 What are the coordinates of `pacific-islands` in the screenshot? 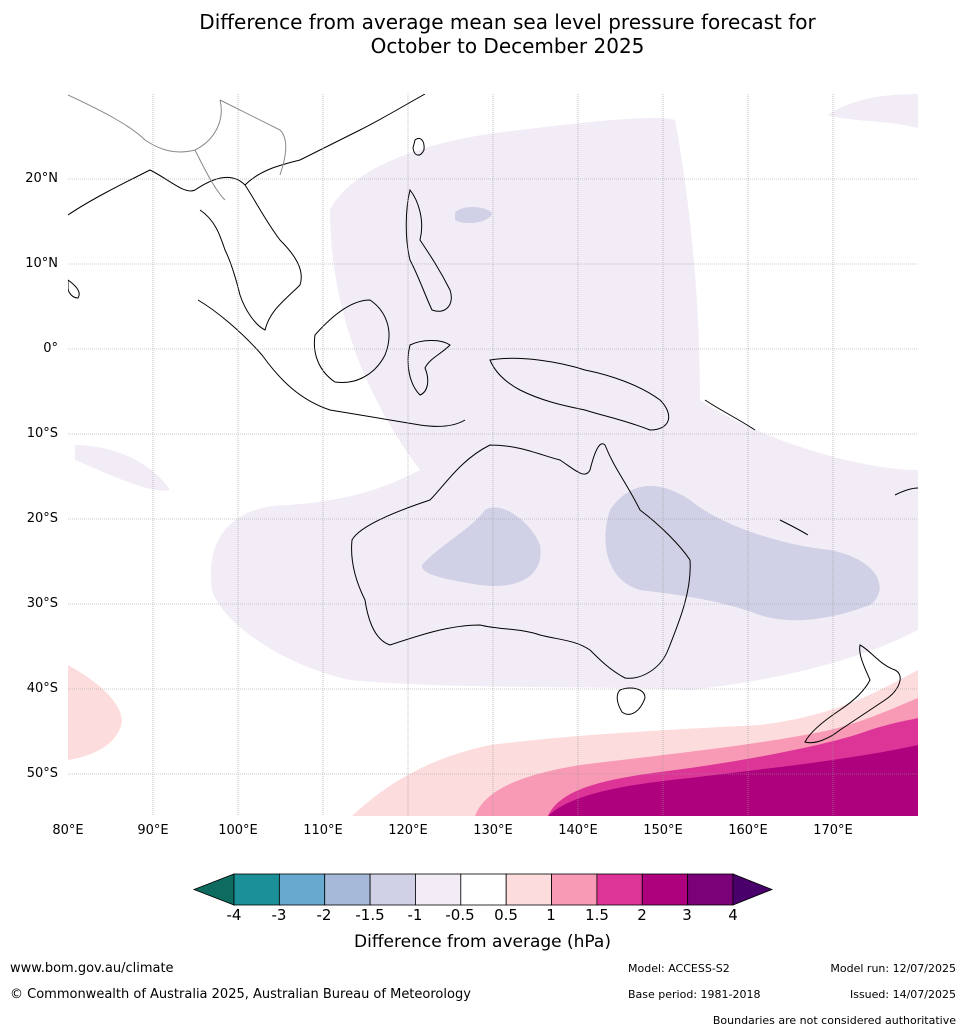 It's located at (811, 467).